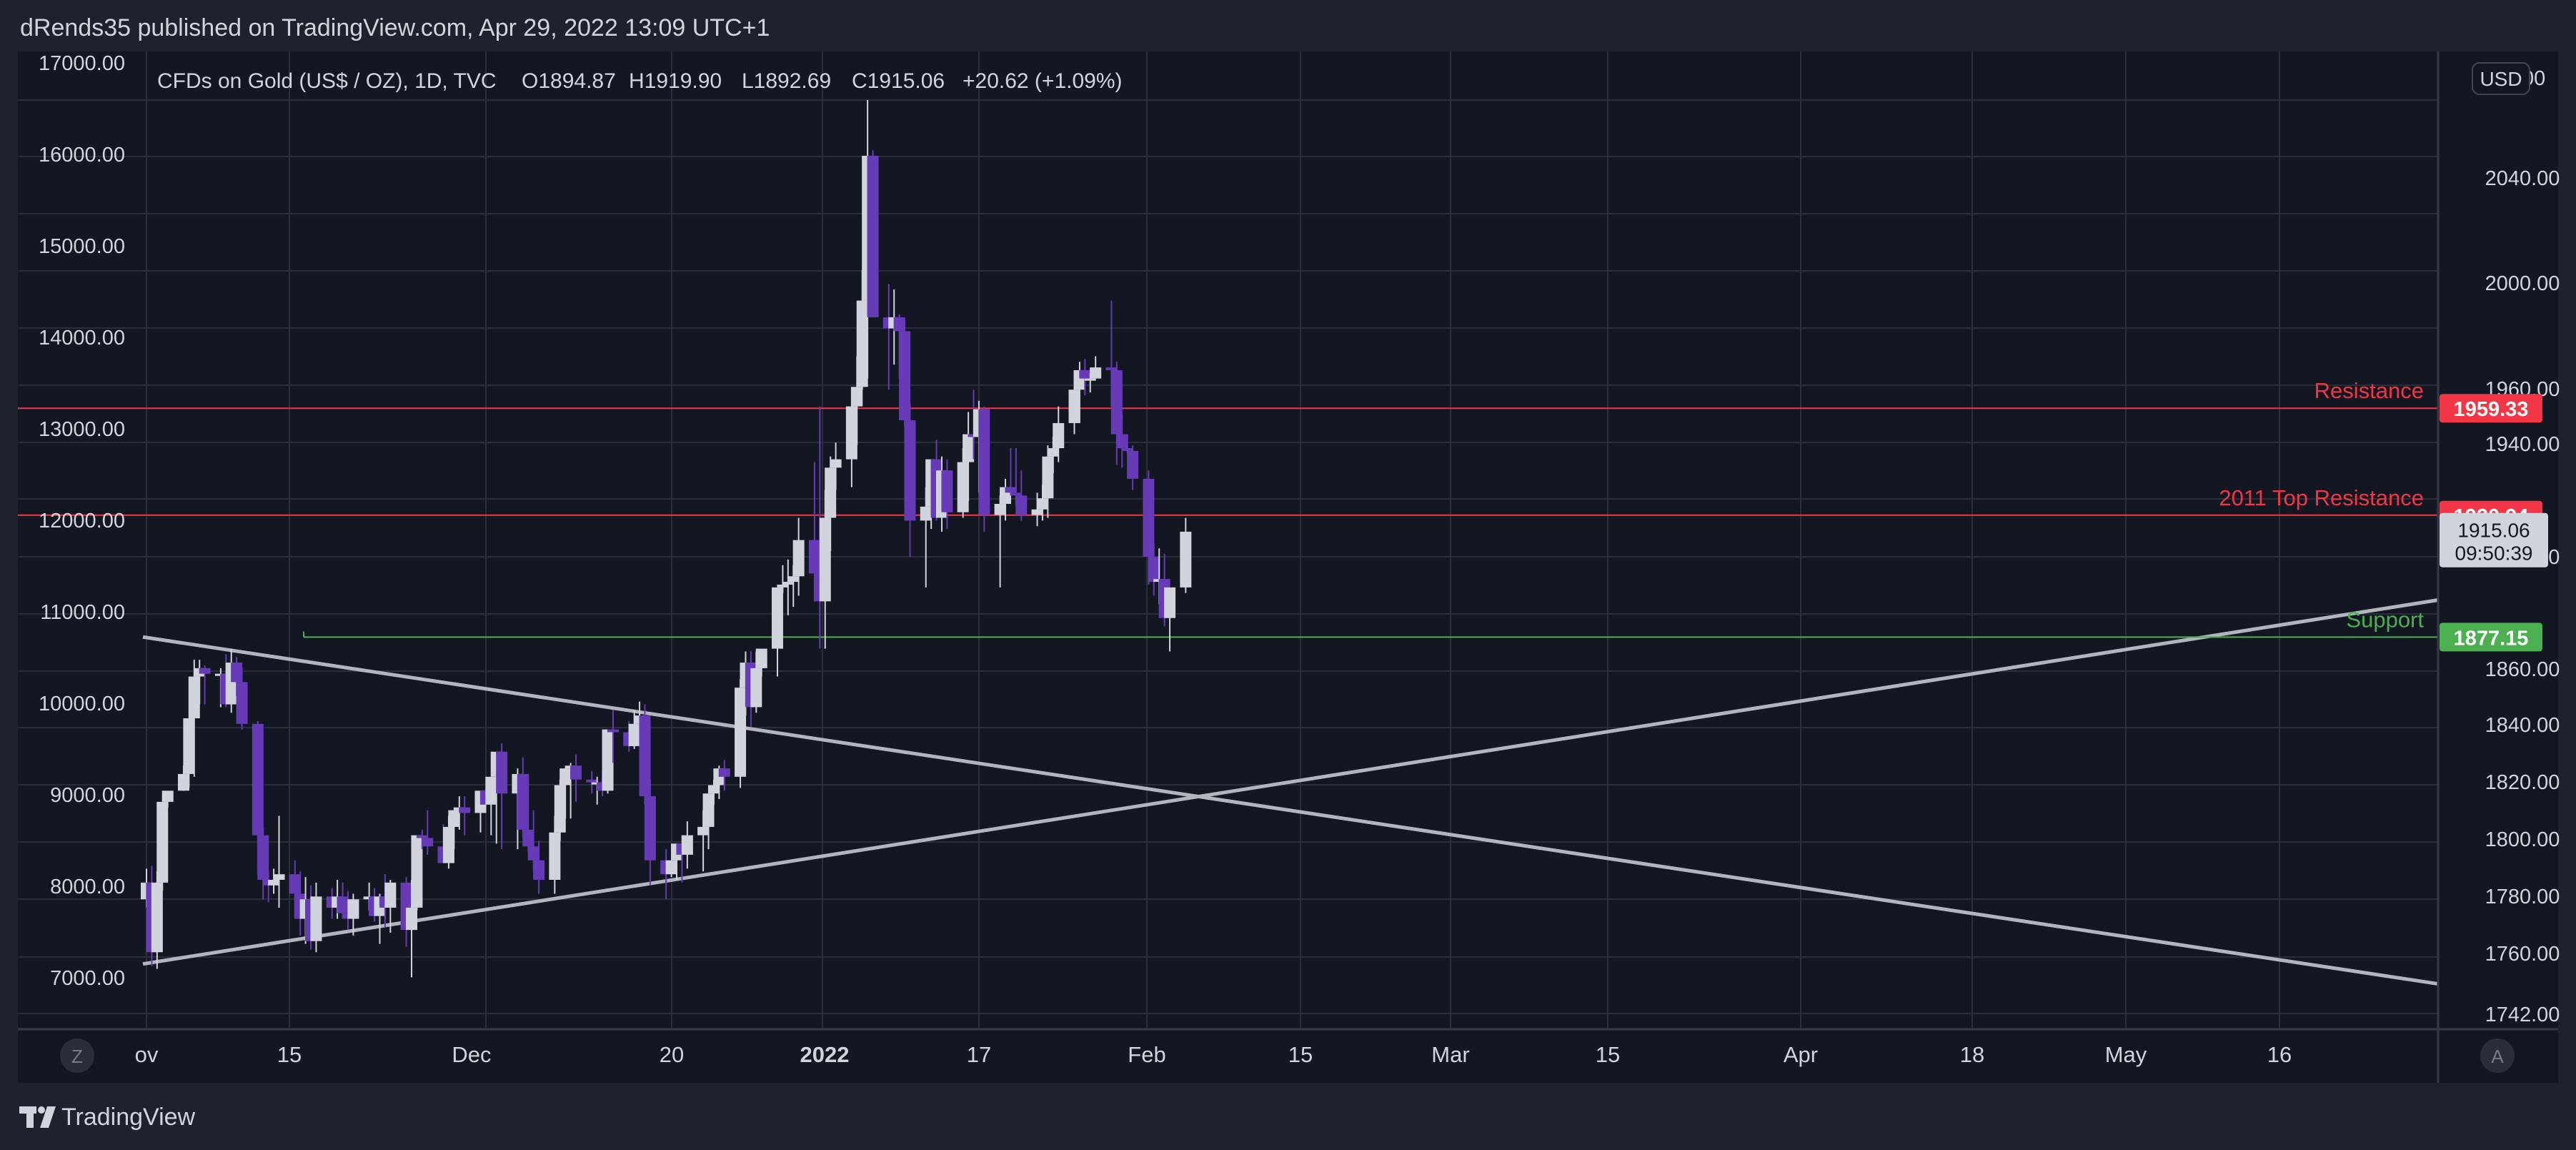 The image size is (2576, 1150). I want to click on price-tick-left: 8000.00, so click(87, 887).